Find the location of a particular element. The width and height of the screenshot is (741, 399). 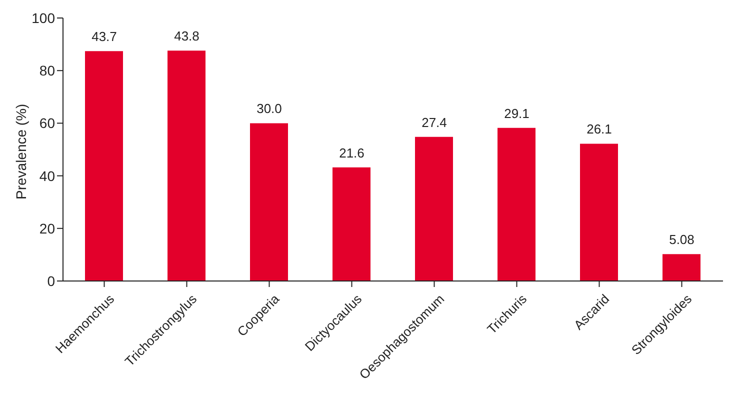

y-tick-label: 80 is located at coordinates (47, 70).